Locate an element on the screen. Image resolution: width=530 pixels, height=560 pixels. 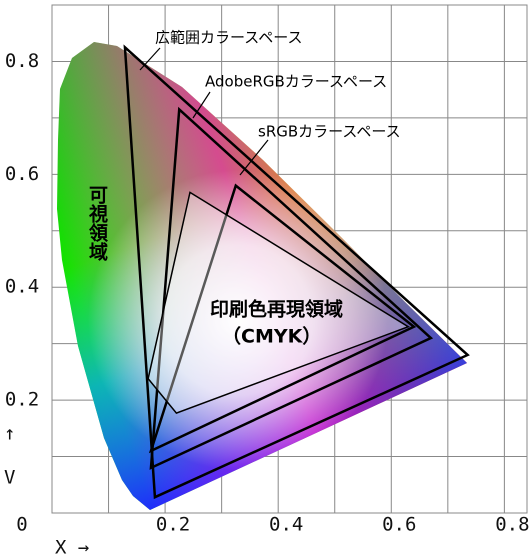
y-tick-label: 0.6 is located at coordinates (22, 174).